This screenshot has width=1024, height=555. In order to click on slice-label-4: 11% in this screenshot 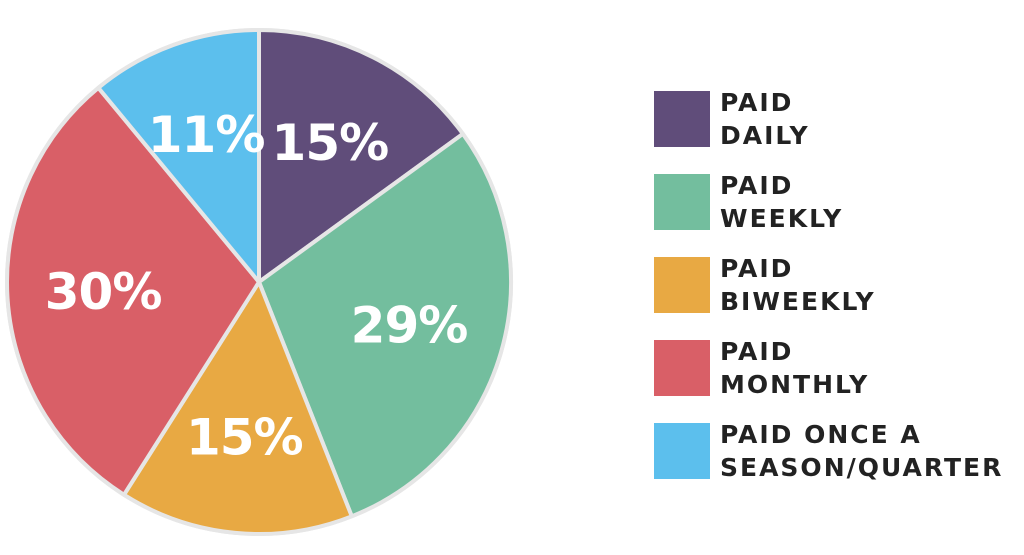, I will do `click(206, 135)`.